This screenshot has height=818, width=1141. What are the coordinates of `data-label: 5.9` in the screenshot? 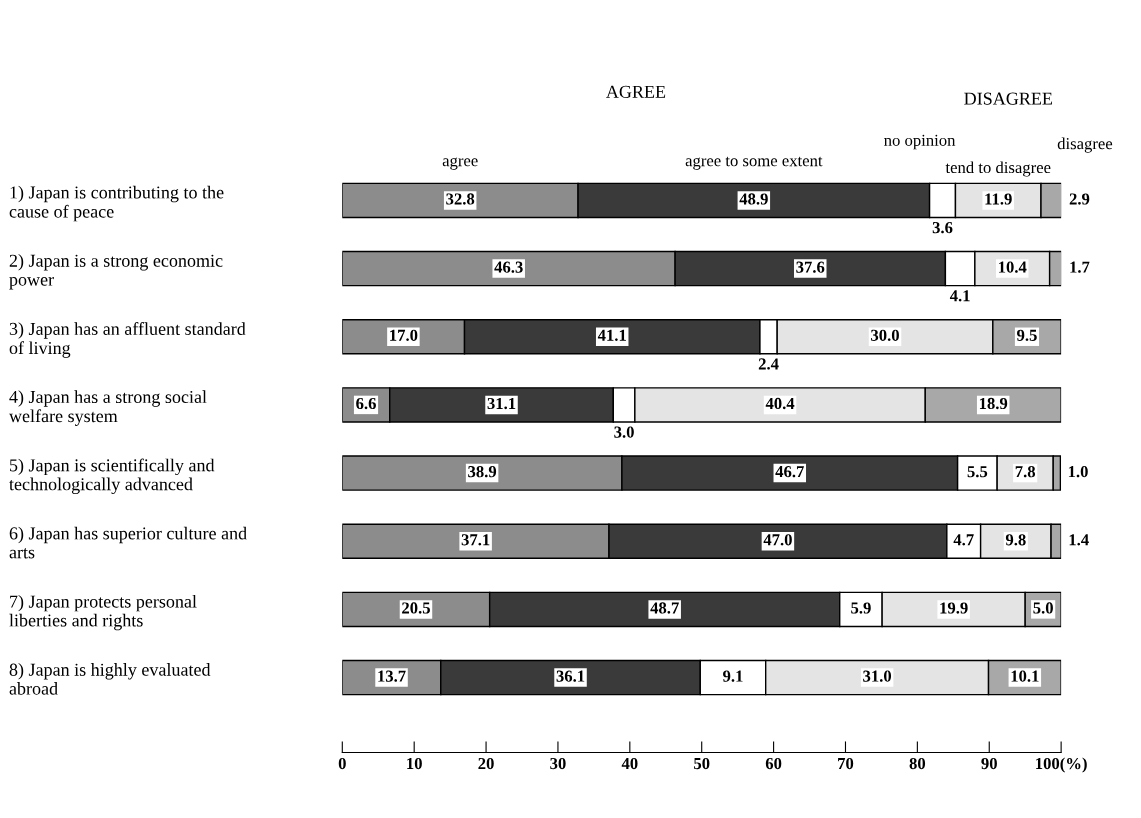 It's located at (861, 608).